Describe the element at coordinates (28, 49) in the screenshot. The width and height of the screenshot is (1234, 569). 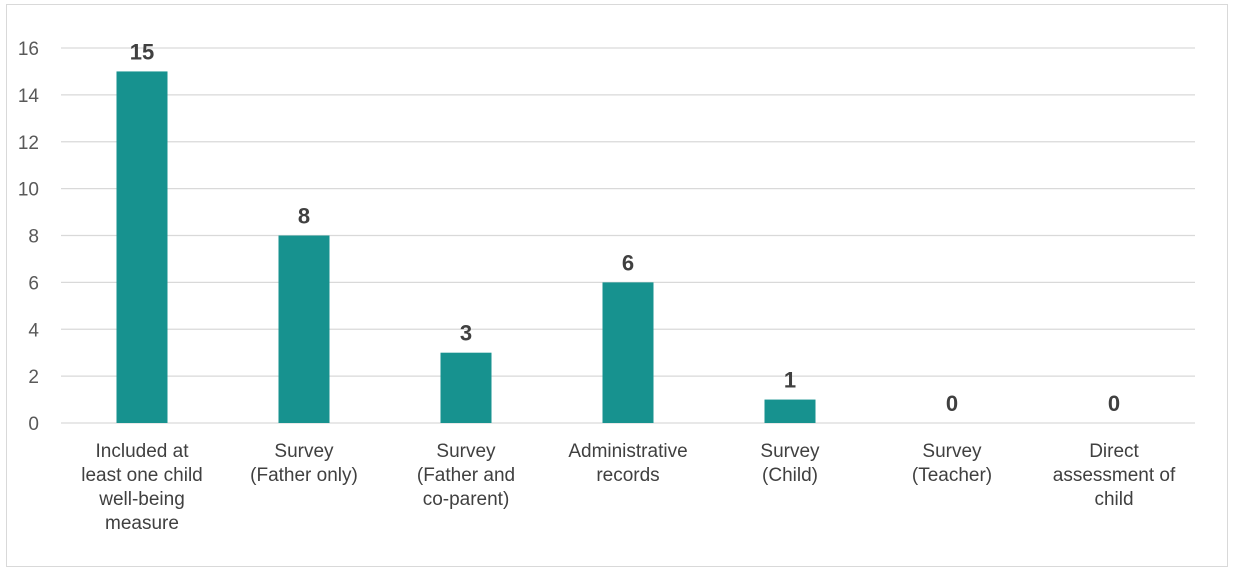
I see `y-tick-label: 16` at that location.